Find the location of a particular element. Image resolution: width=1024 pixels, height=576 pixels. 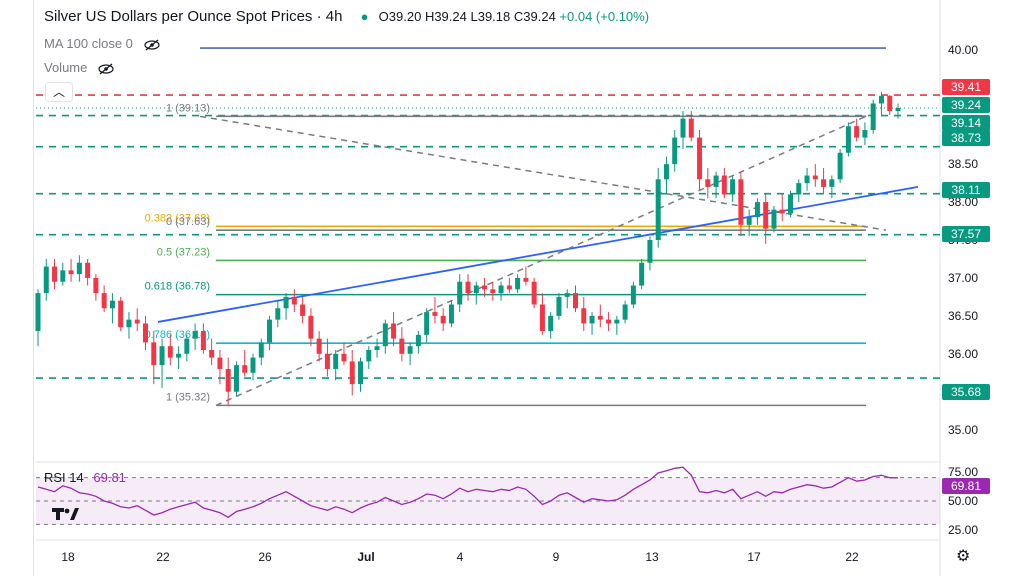

volume-indicator-row: Volume is located at coordinates (79, 67).